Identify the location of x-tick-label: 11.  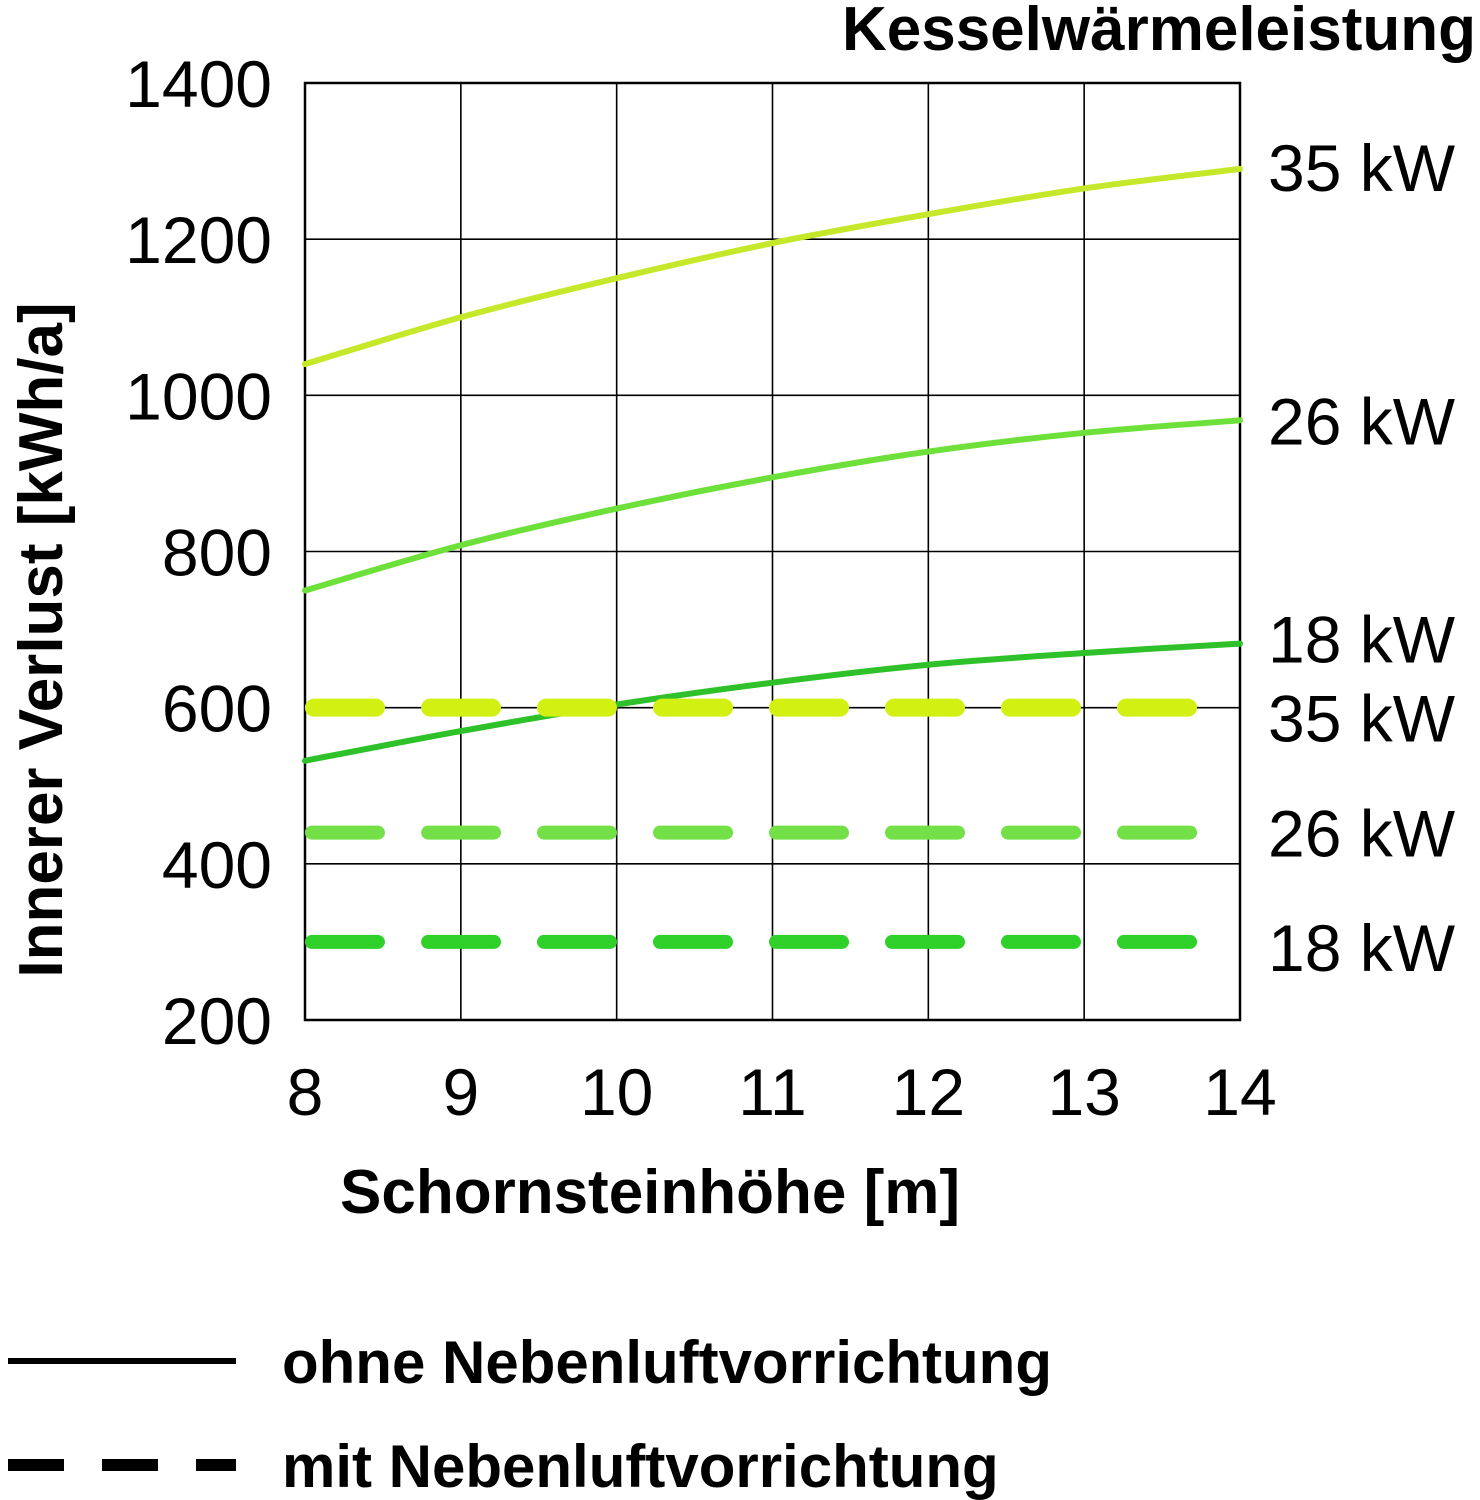
(772, 1092).